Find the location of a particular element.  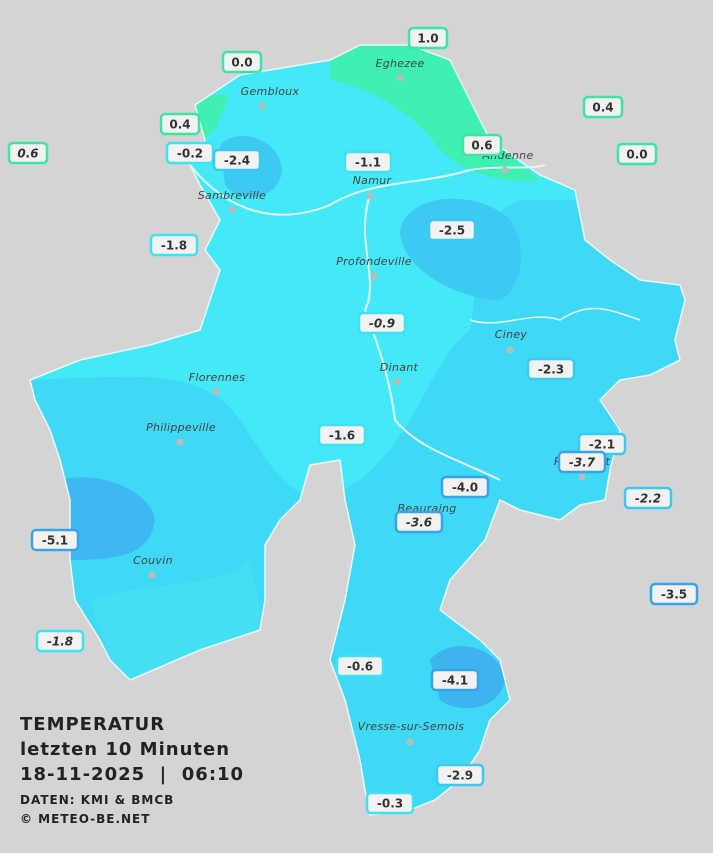

temperature-reading: -4.0 is located at coordinates (465, 487).